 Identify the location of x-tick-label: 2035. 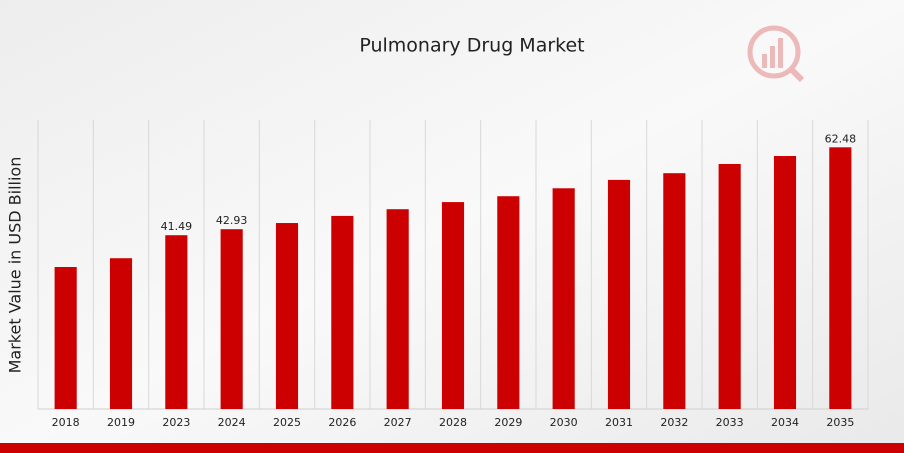
(840, 422).